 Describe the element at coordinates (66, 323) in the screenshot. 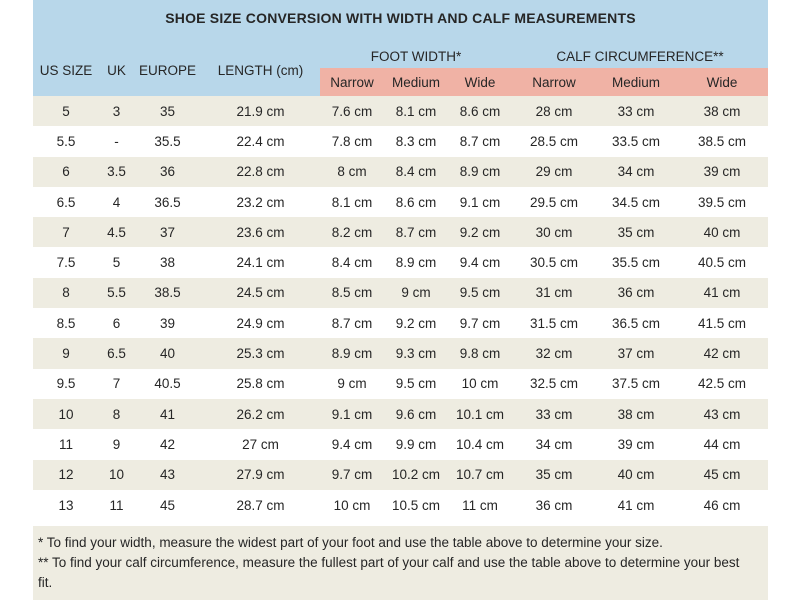

I see `table-cell: 8.5` at that location.